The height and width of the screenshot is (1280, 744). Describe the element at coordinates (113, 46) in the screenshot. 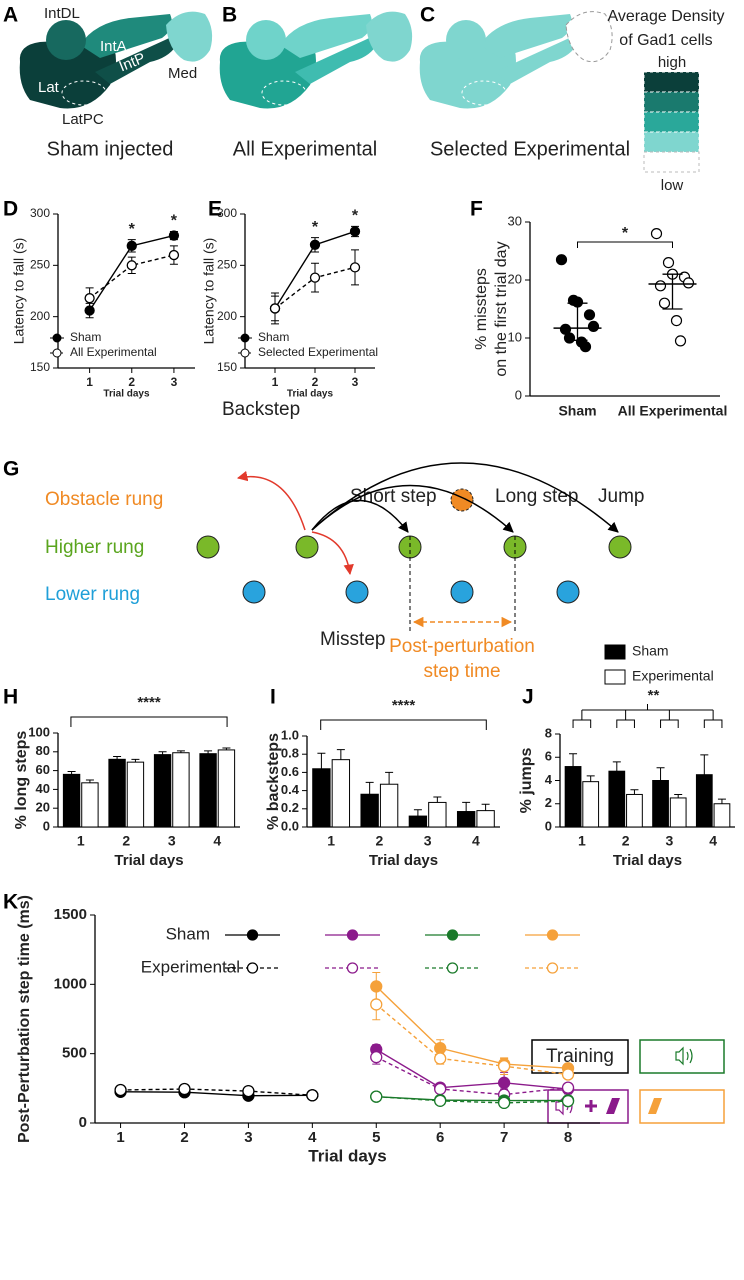

I see `region-label: IntA` at that location.